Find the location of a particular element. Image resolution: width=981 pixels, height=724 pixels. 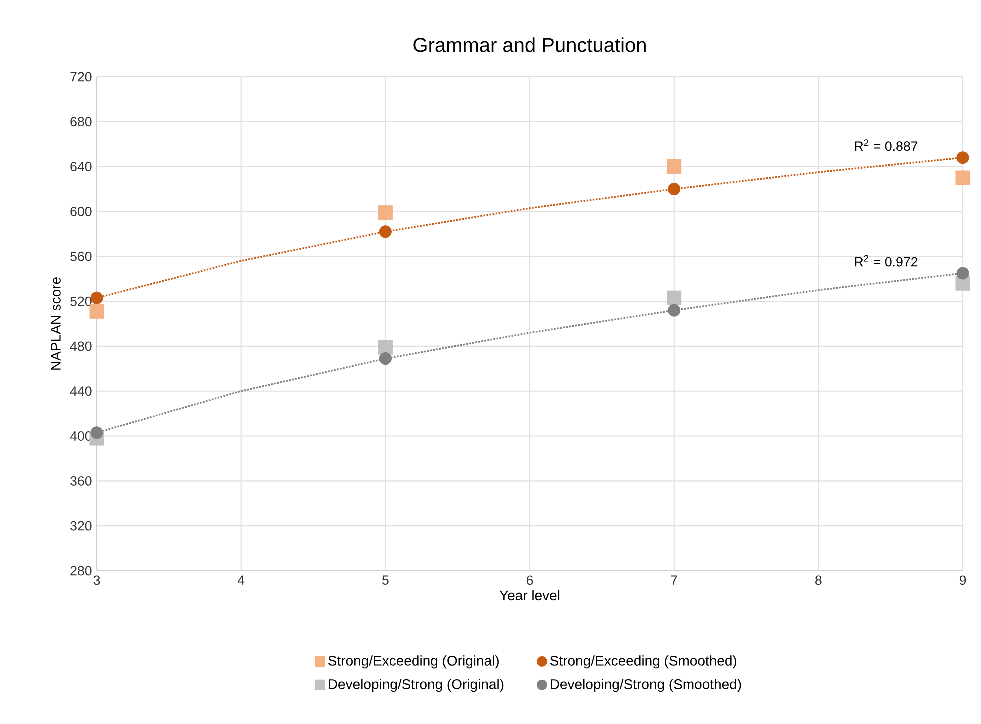

x-tick-label: 7 is located at coordinates (674, 580).